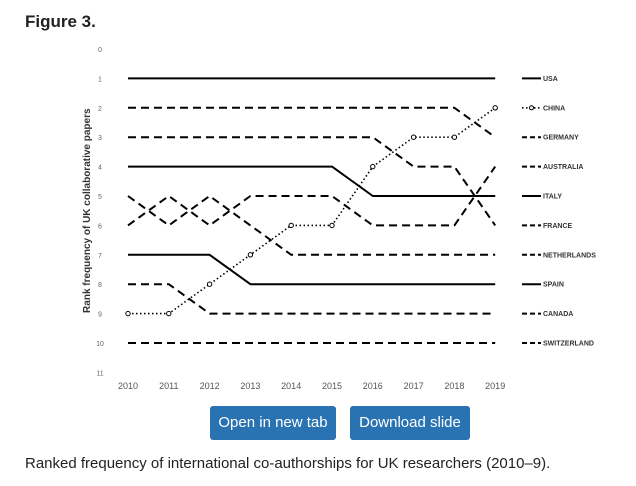  What do you see at coordinates (60, 21) in the screenshot?
I see `figure-title: Figure 3.` at bounding box center [60, 21].